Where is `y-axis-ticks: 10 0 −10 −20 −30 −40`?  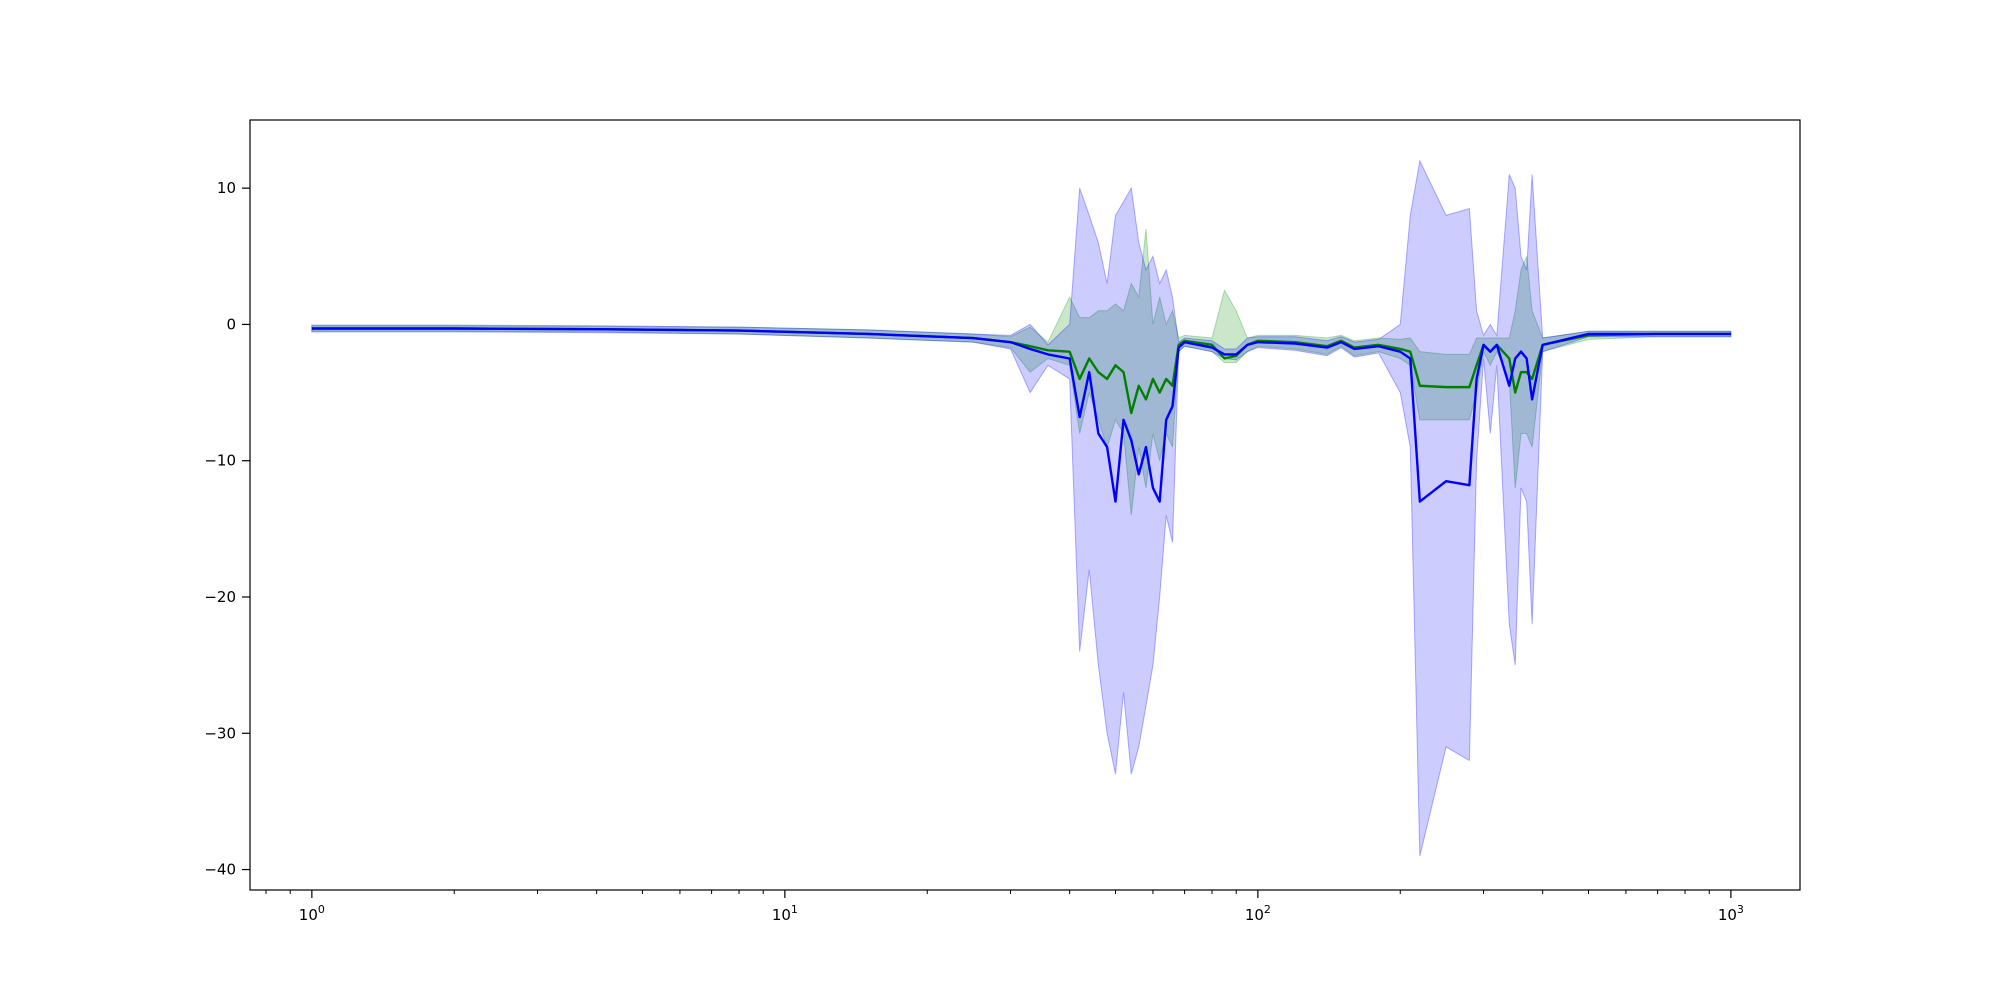 y-axis-ticks: 10 0 −10 −20 −30 −40 is located at coordinates (227, 529).